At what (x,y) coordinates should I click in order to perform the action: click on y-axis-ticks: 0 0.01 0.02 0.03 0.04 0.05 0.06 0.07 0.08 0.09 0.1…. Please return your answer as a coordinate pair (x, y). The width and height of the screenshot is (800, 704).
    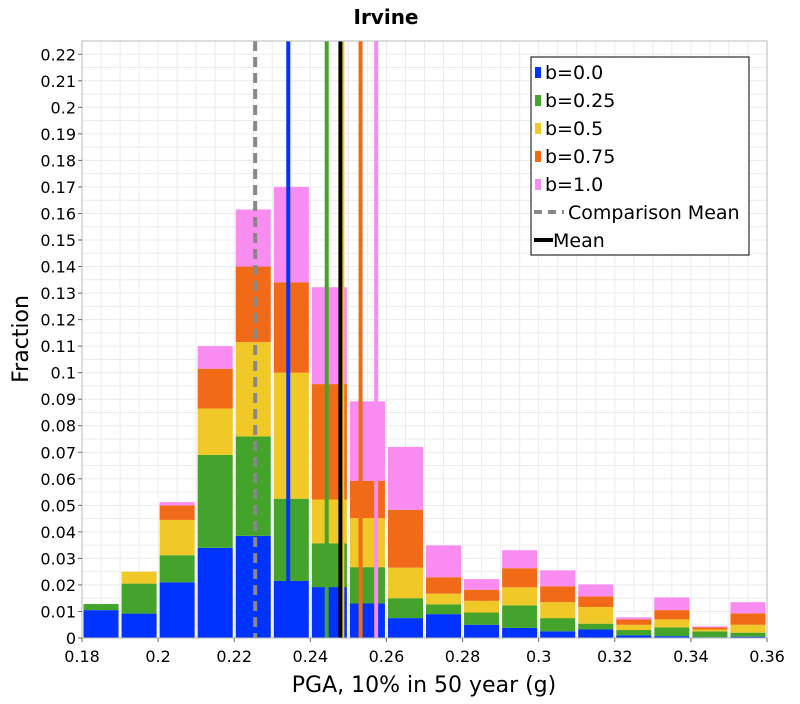
    Looking at the image, I should click on (61, 346).